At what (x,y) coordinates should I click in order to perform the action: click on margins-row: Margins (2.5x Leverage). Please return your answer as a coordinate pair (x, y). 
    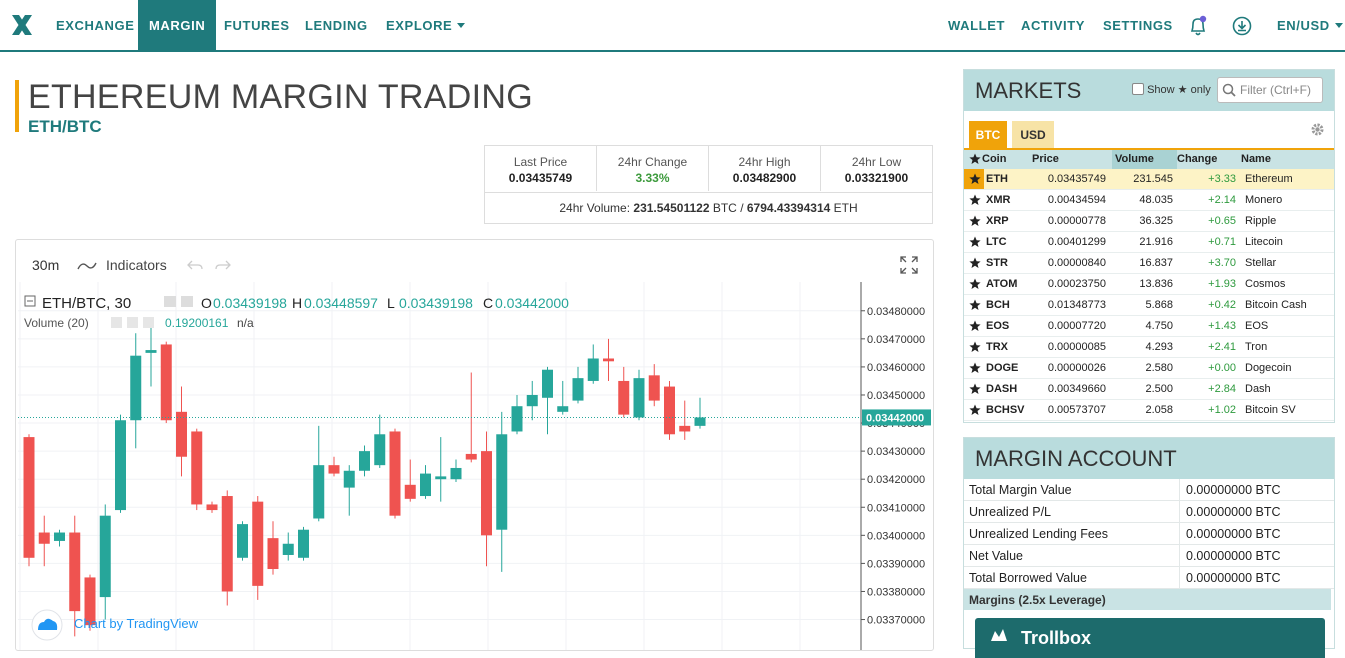
    Looking at the image, I should click on (1147, 599).